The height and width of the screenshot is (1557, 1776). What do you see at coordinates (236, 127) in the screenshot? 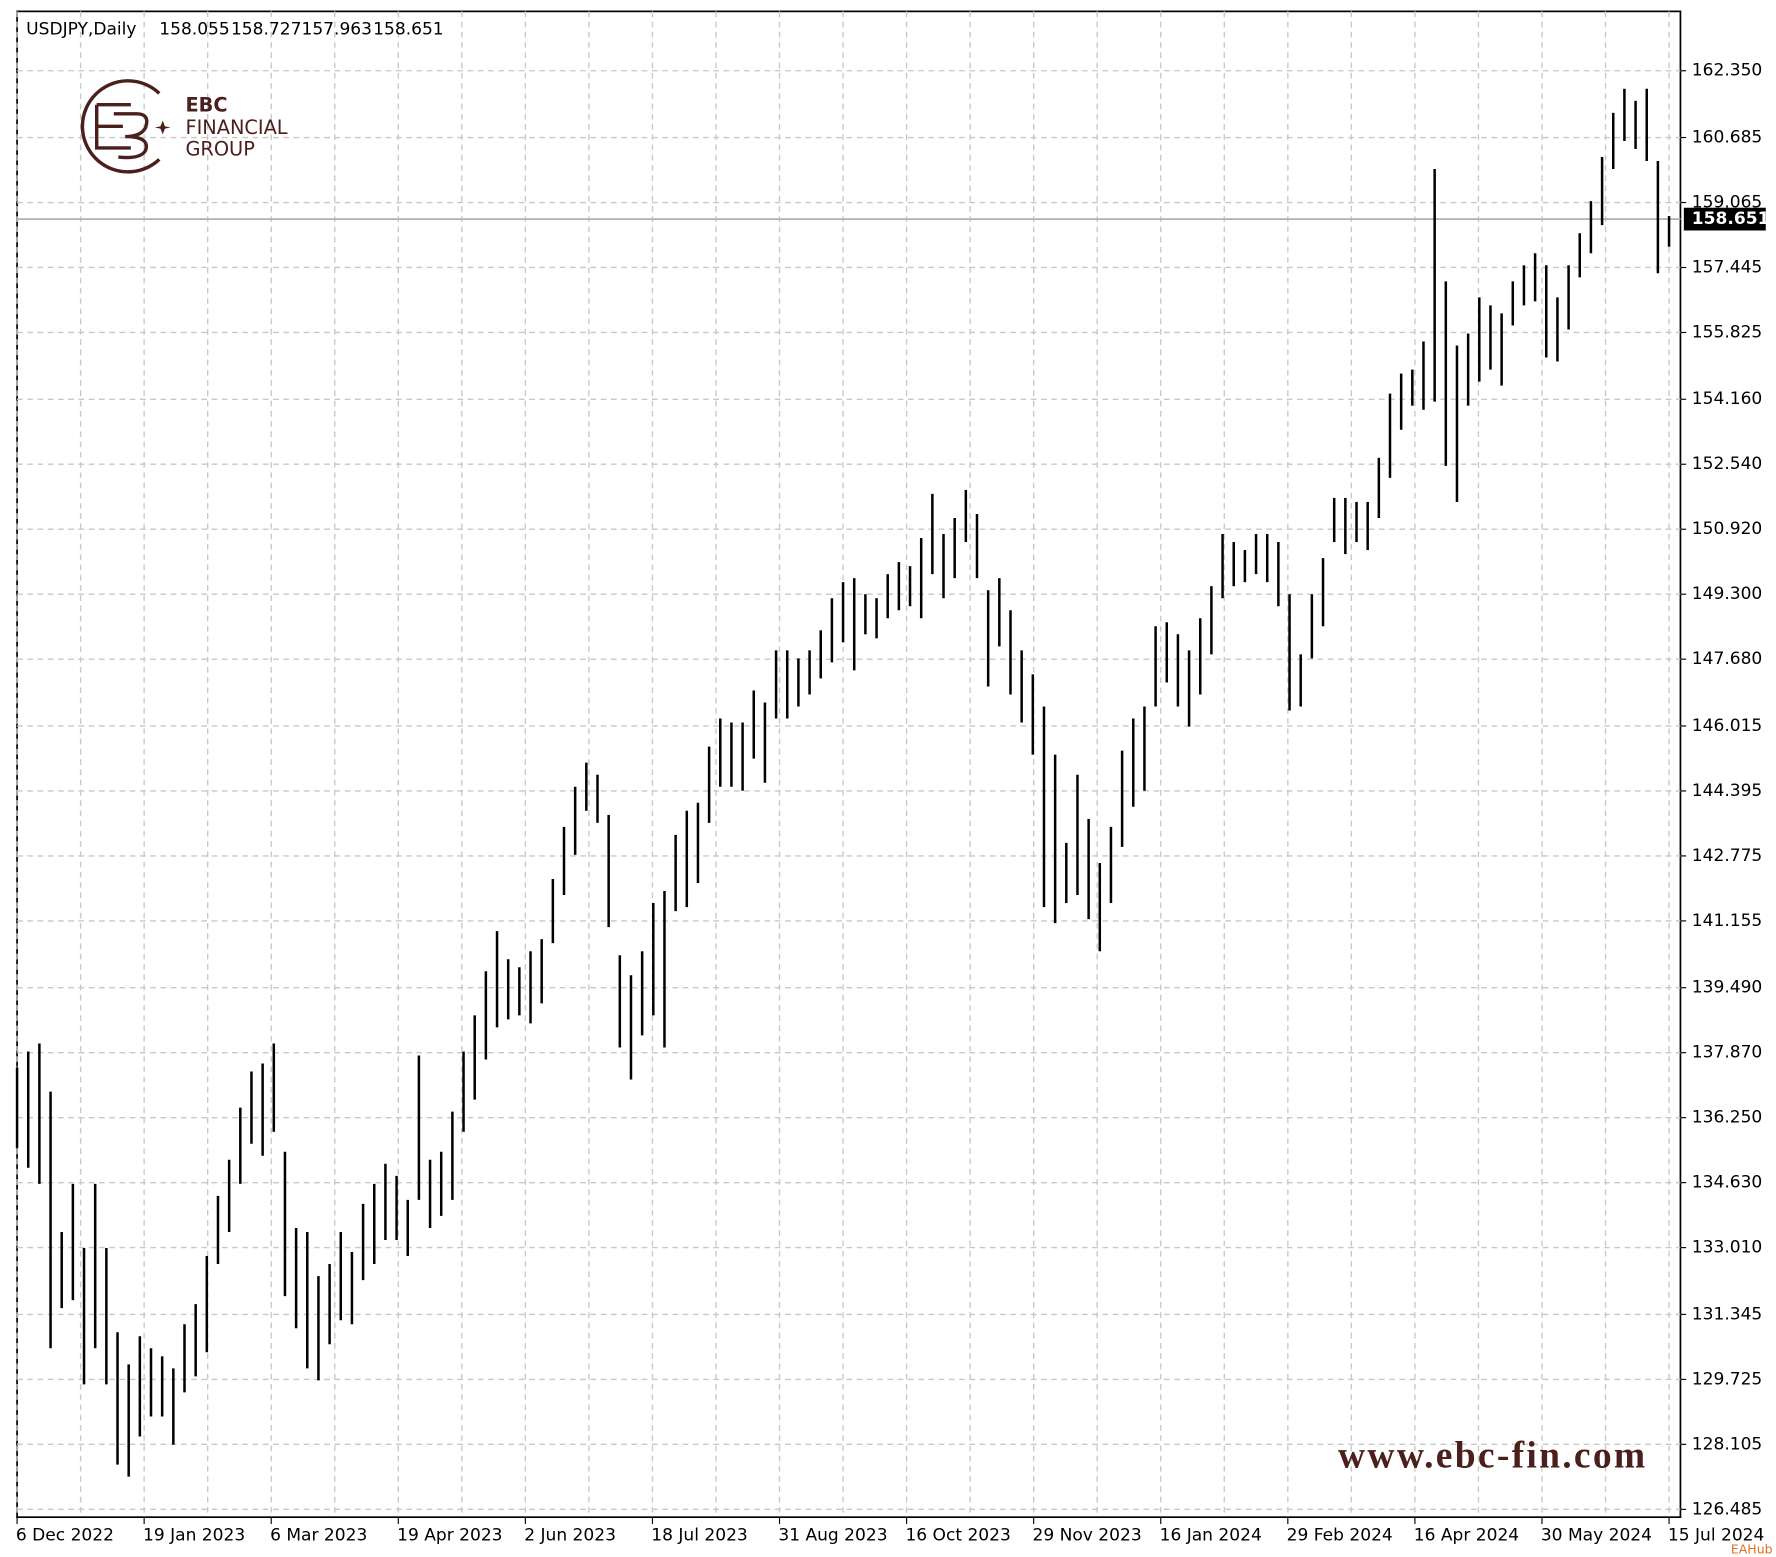
I see `logo-line1: FINANCIAL` at bounding box center [236, 127].